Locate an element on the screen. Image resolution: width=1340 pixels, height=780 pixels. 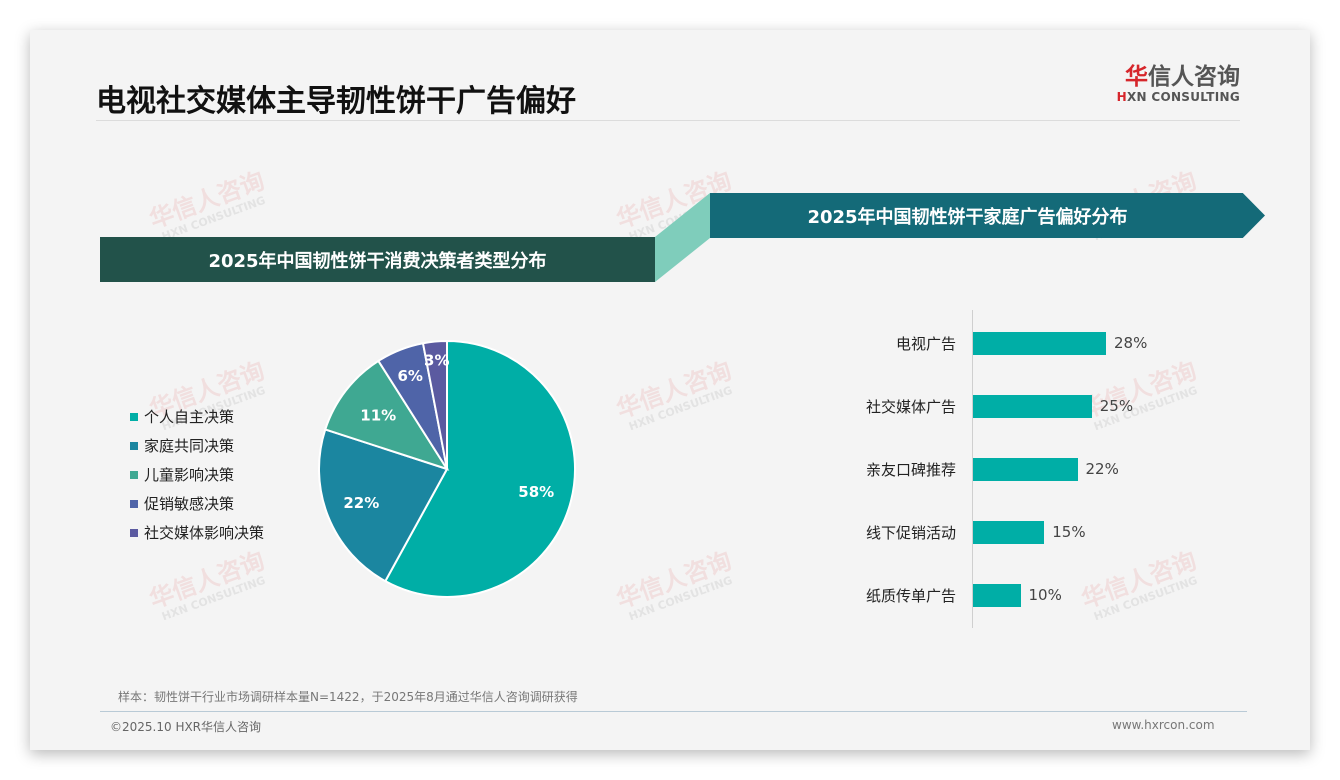
bar-value-label: 28% is located at coordinates (1131, 343).